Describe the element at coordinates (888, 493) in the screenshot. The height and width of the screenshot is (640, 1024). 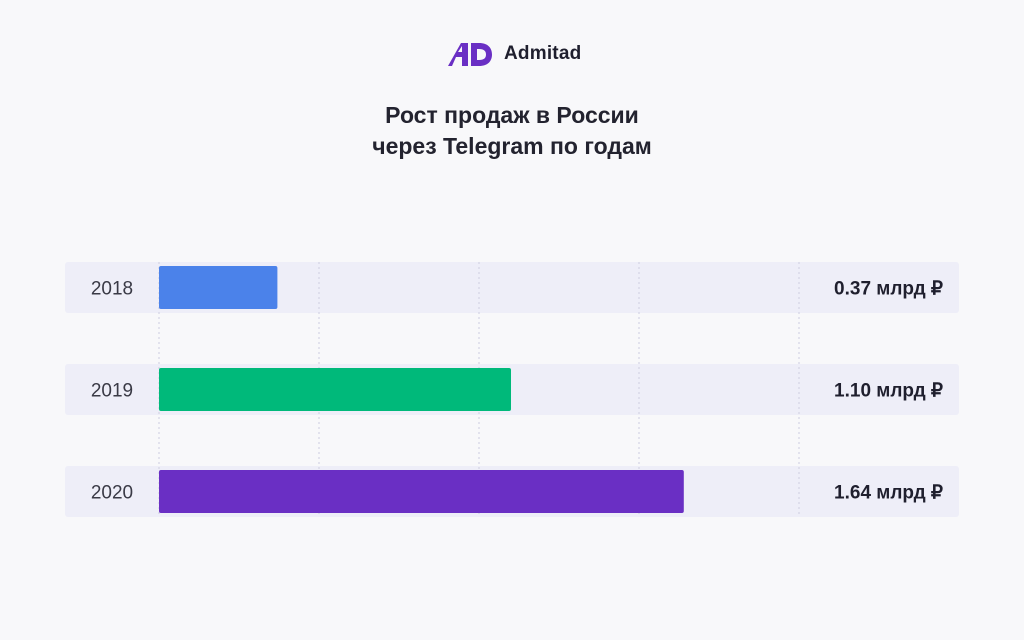
I see `value-label: 1.64 млрд ₽` at that location.